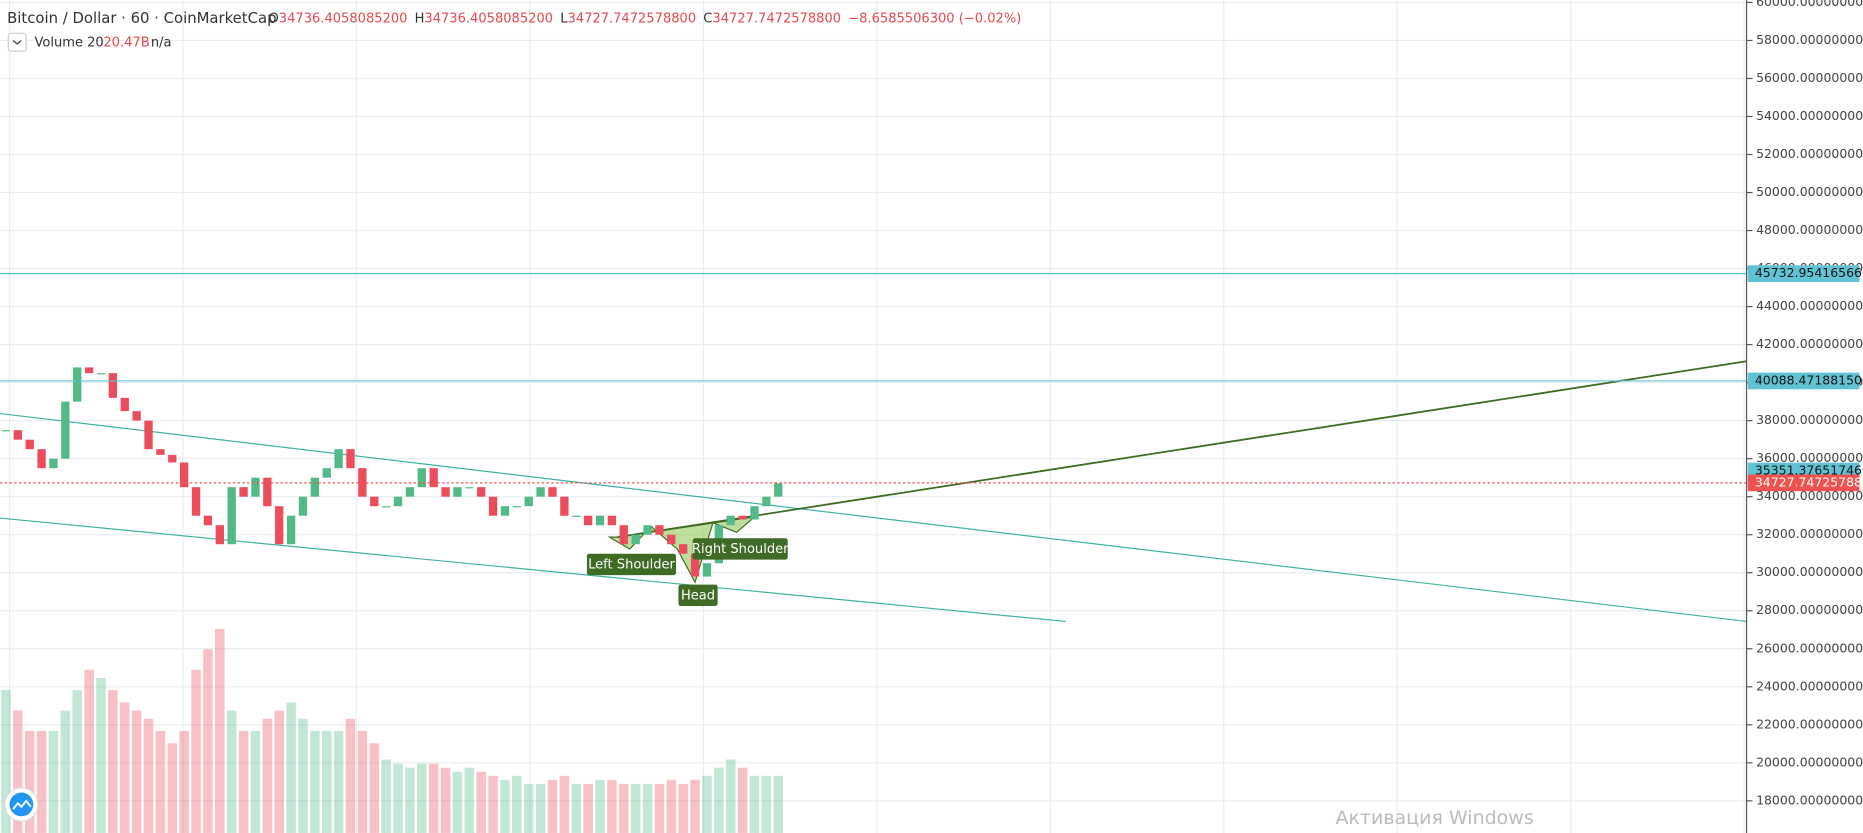 This screenshot has width=1863, height=833. Describe the element at coordinates (1809, 343) in the screenshot. I see `y-tick-label: 42000.0000000000` at that location.